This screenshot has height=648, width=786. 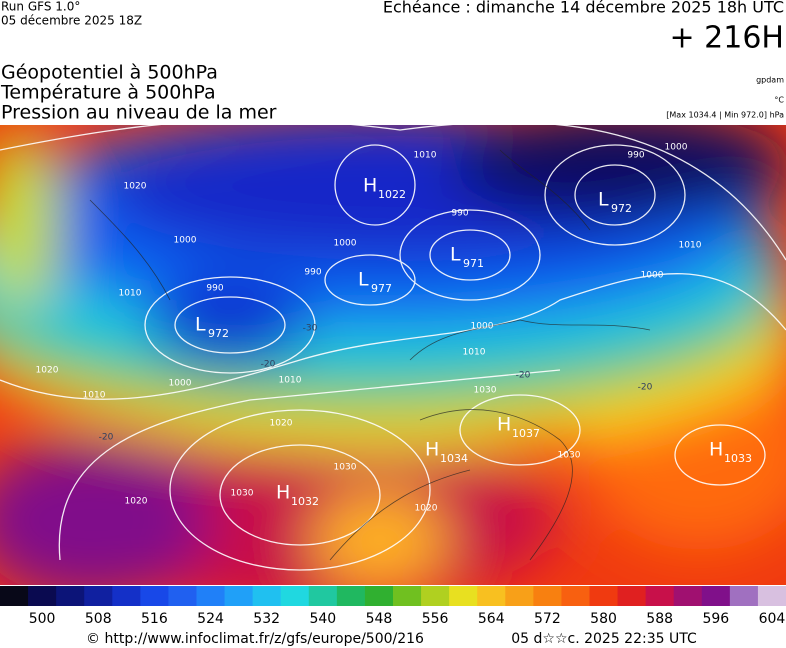 What do you see at coordinates (770, 80) in the screenshot?
I see `unit-gpdam: gpdam` at bounding box center [770, 80].